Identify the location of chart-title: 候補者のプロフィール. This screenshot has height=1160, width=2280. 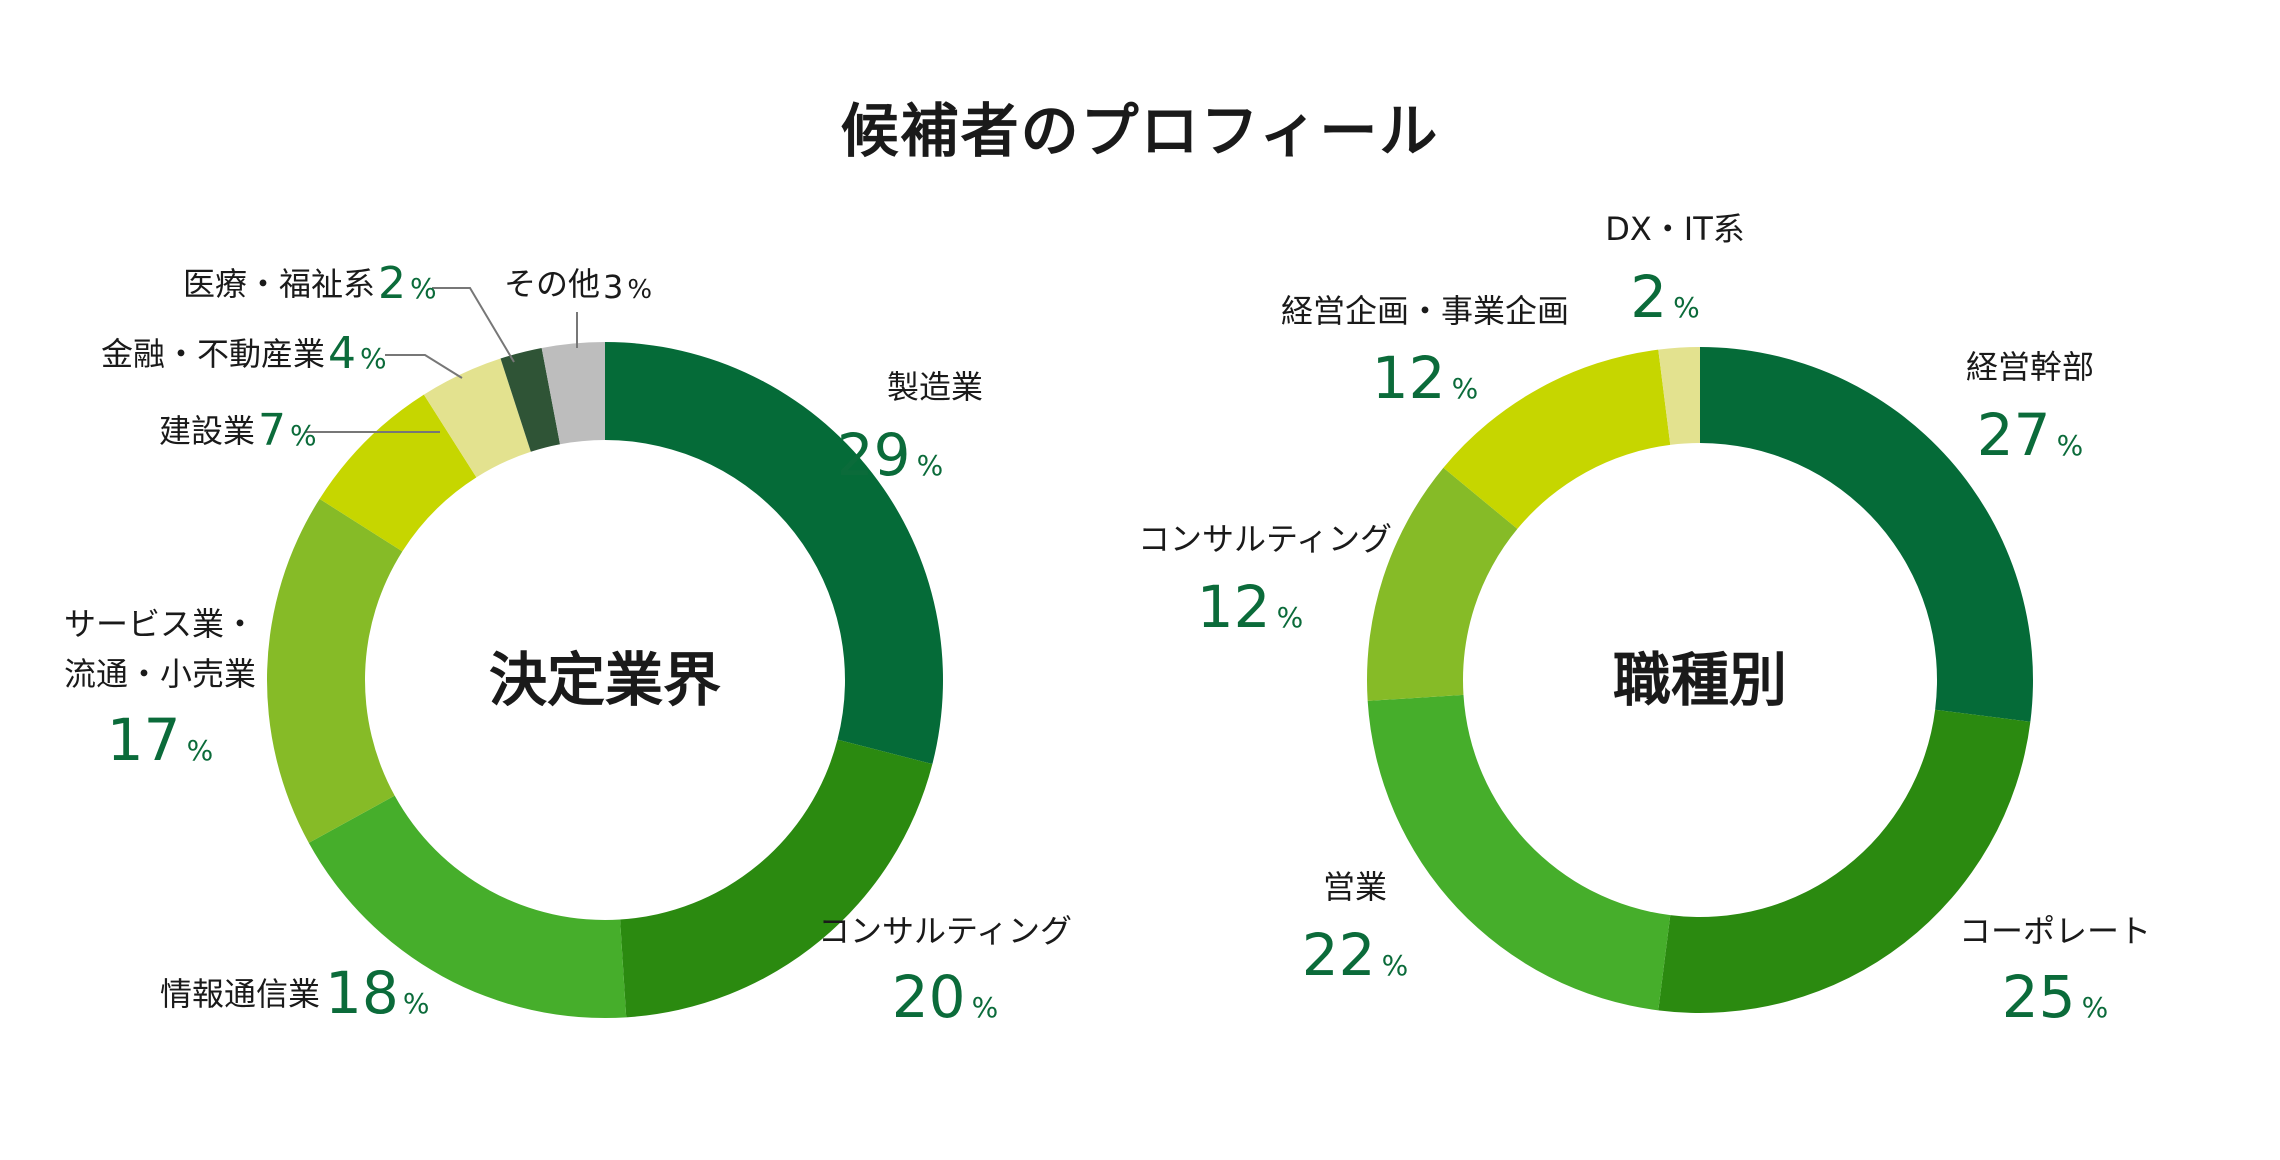
(1140, 131).